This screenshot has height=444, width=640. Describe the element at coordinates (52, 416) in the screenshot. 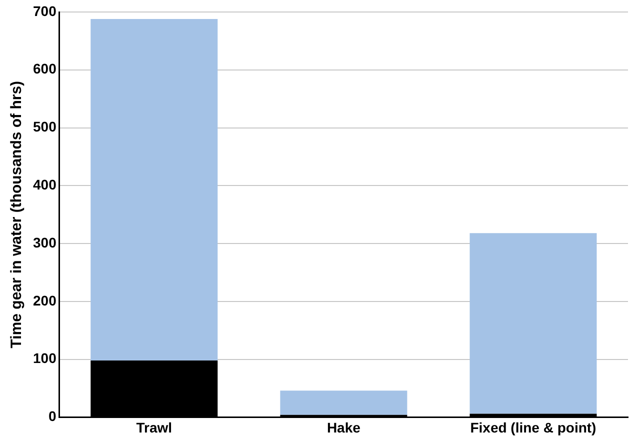

I see `y-tick-label: 0` at that location.